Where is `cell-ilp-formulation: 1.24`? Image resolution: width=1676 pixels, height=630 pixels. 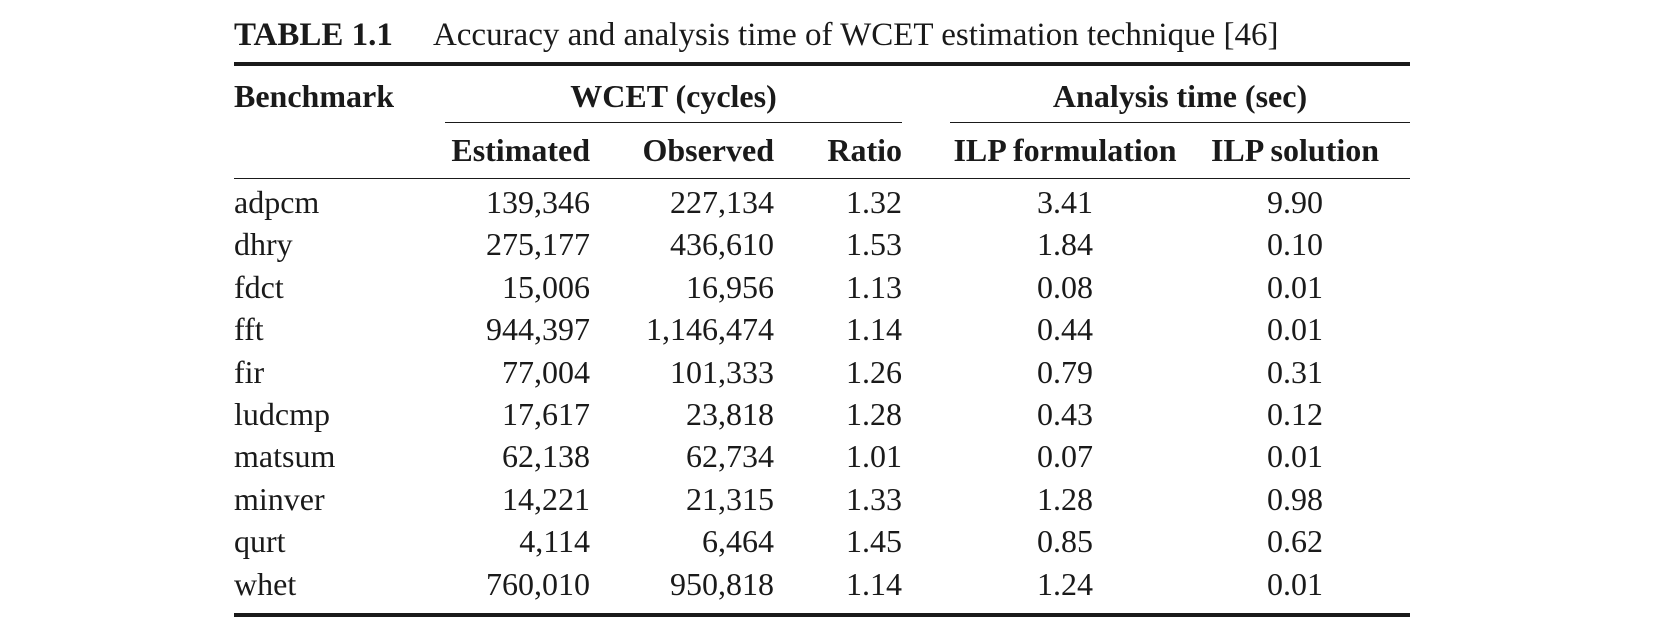 cell-ilp-formulation: 1.24 is located at coordinates (1065, 583).